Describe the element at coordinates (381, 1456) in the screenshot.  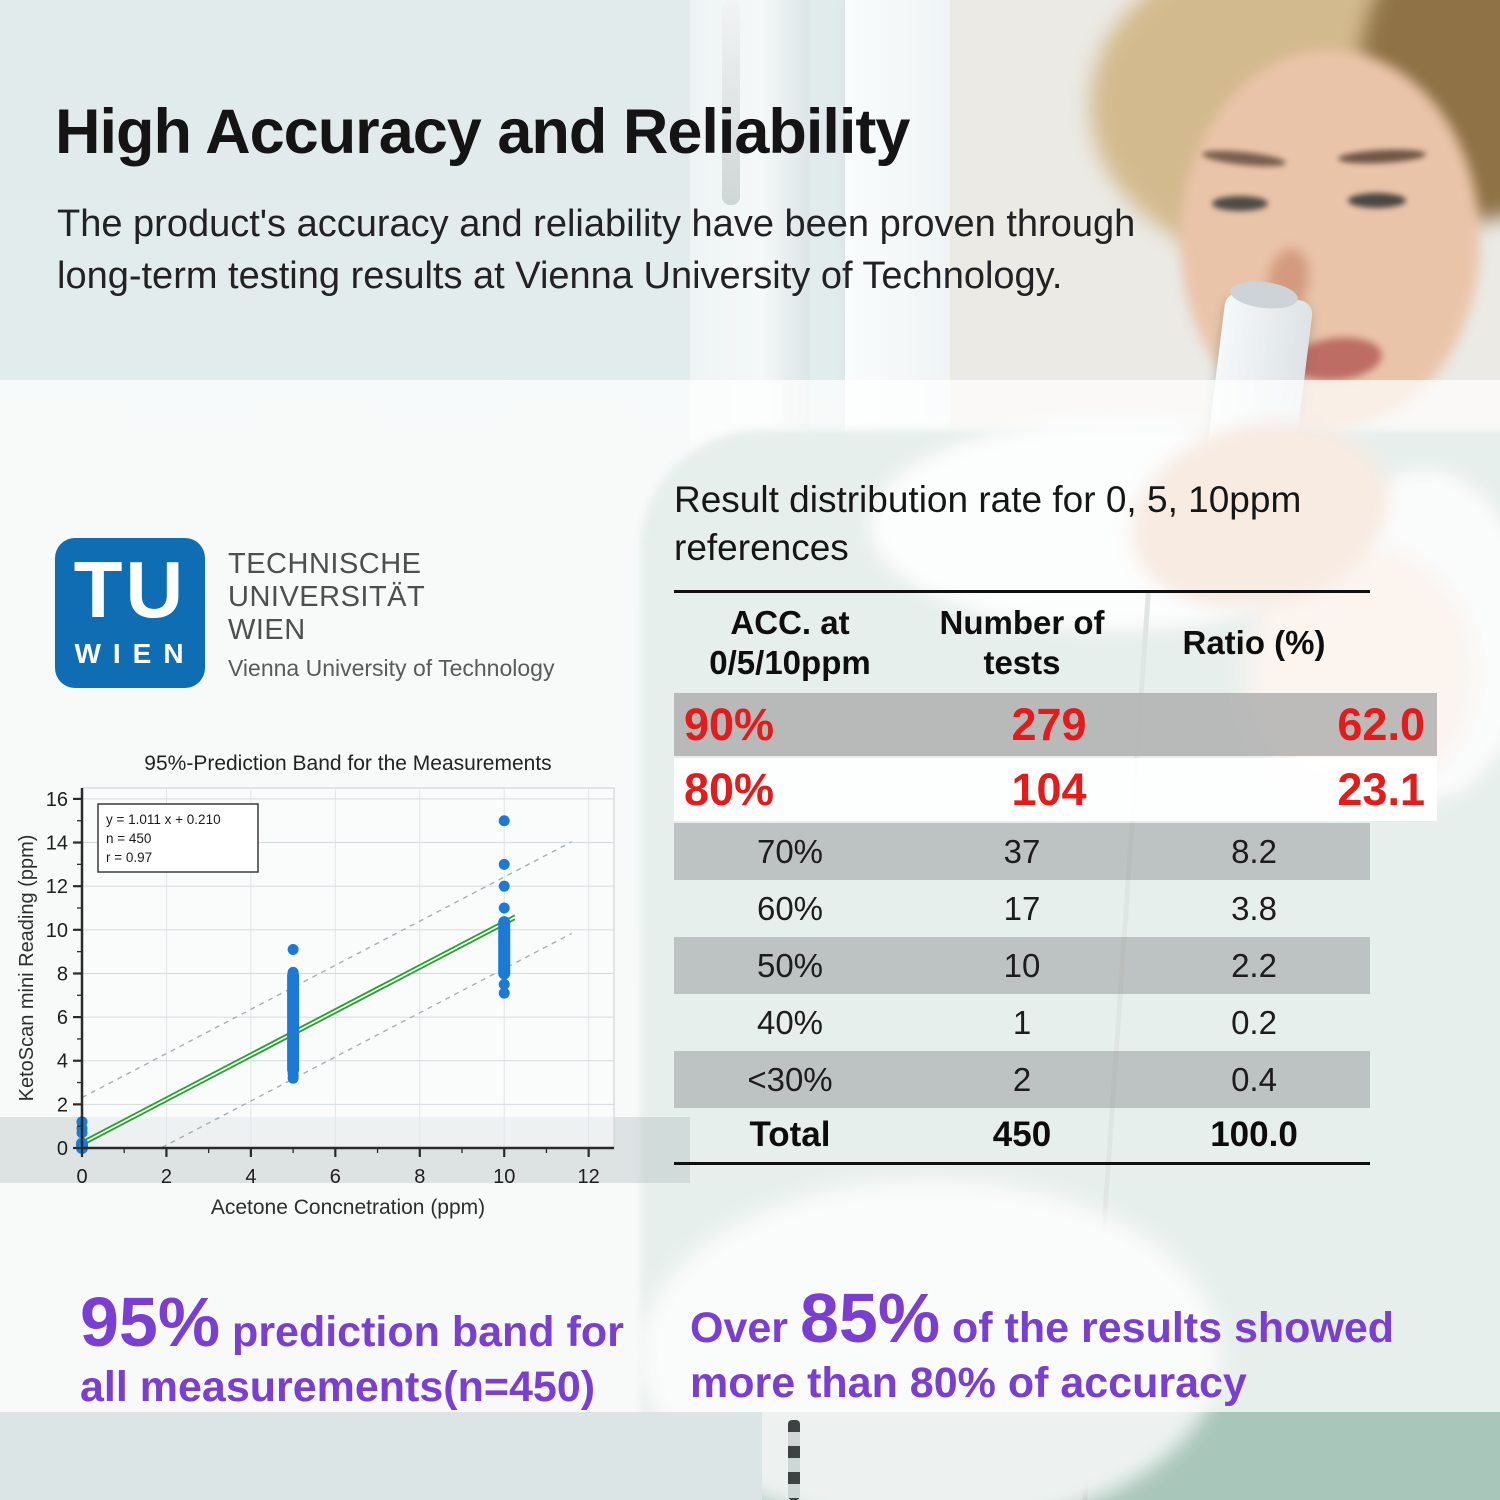
I see `photo-table-surface` at that location.